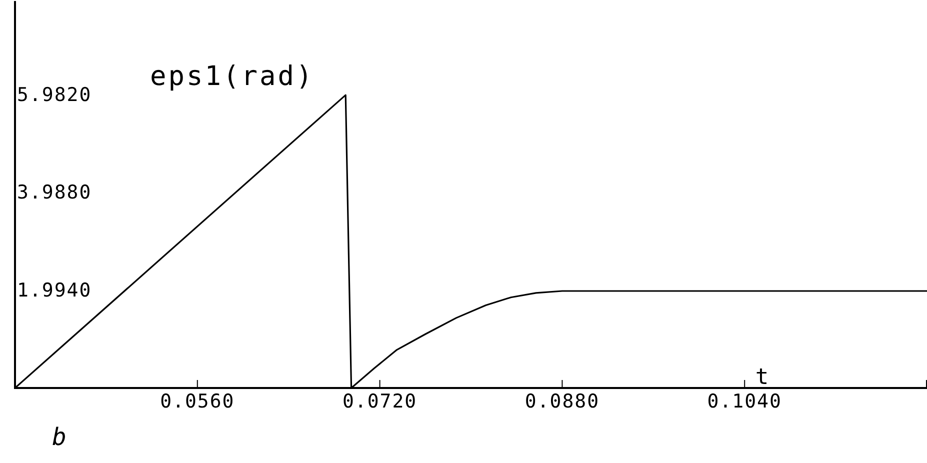  What do you see at coordinates (562, 401) in the screenshot?
I see `x-tick-label: 0.0880` at bounding box center [562, 401].